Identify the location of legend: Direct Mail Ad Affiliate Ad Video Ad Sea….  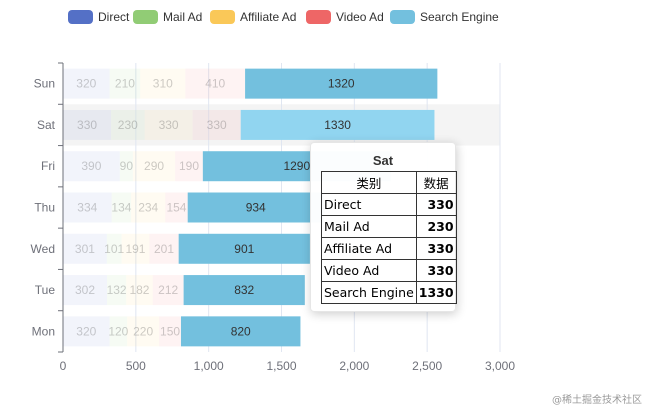
(325, 17).